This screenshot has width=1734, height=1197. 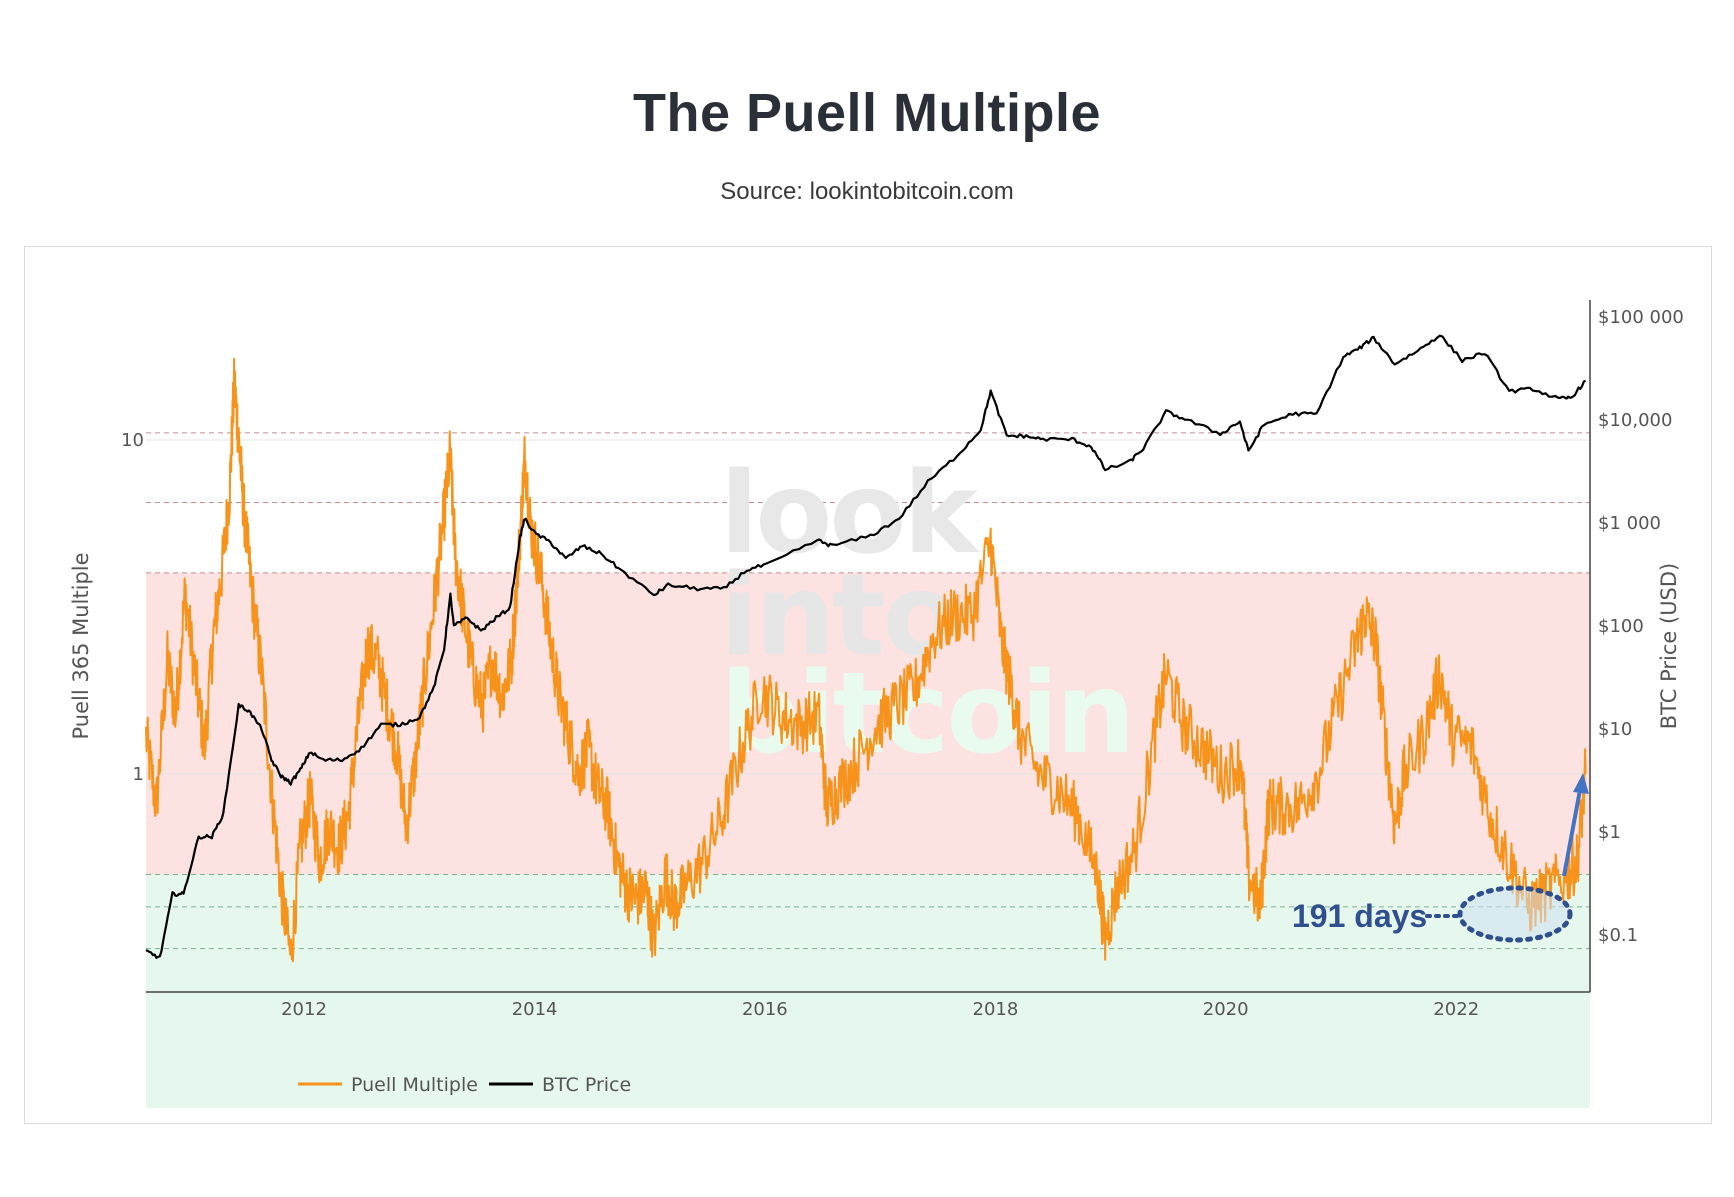 What do you see at coordinates (304, 1009) in the screenshot?
I see `x-tick-label: 2012` at bounding box center [304, 1009].